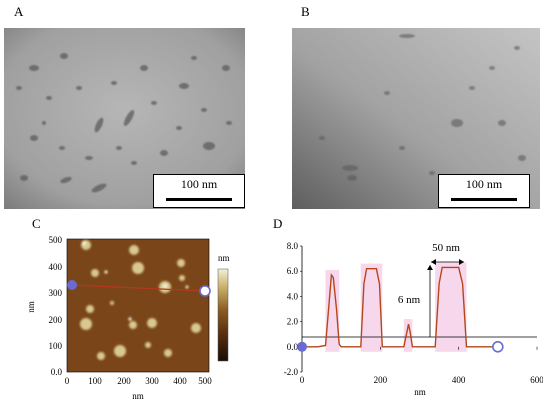 The width and height of the screenshot is (550, 413). Describe the element at coordinates (293, 246) in the screenshot. I see `profile-y-tick-5: 8.0` at that location.